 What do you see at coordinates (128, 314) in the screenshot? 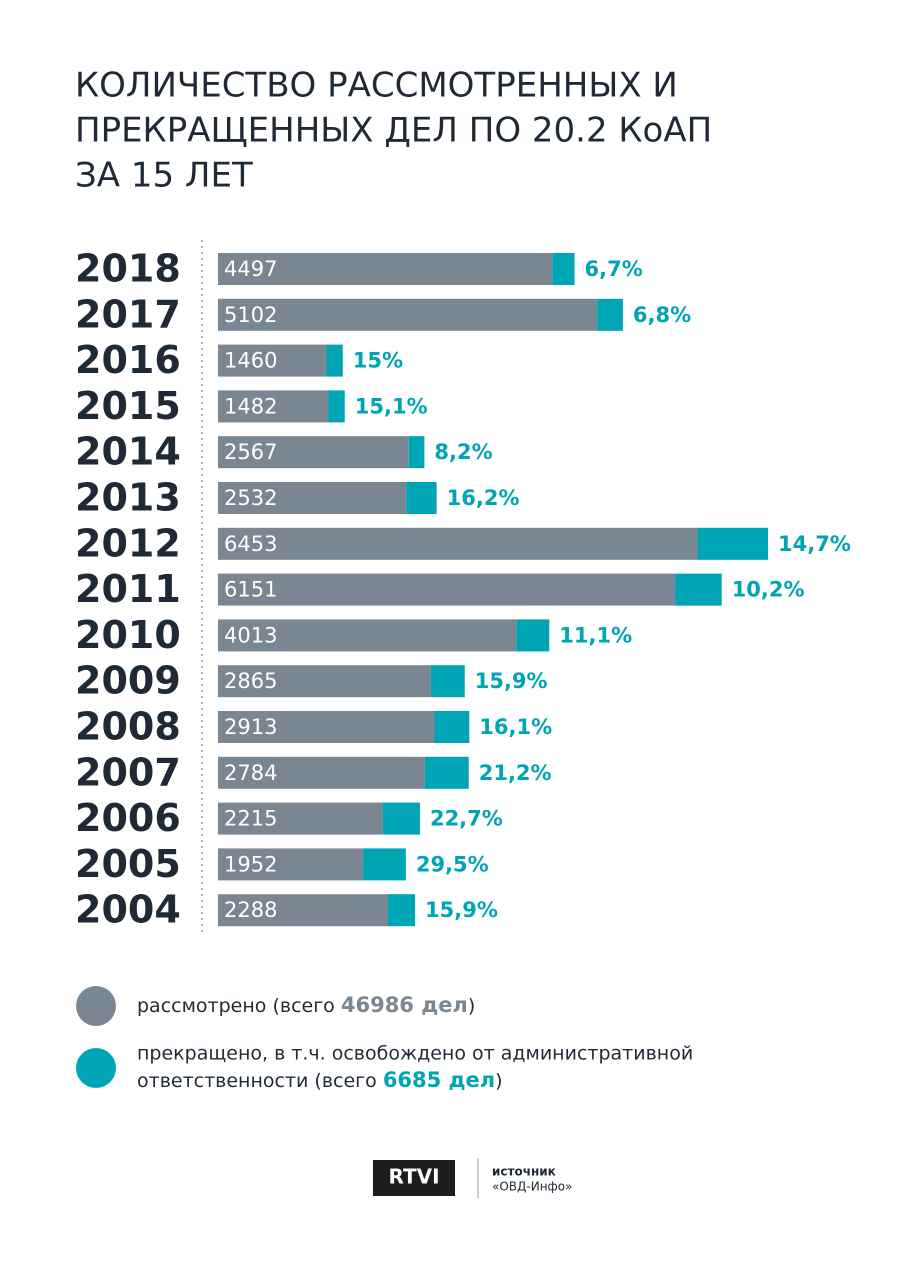
I see `year-label: 2017` at bounding box center [128, 314].